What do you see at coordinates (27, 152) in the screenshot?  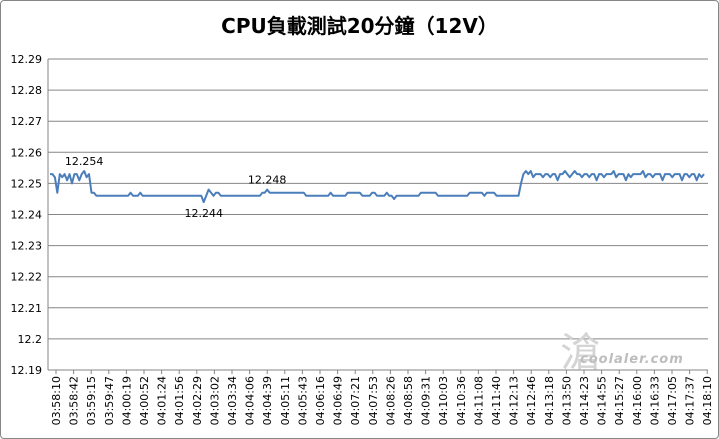 I see `y-tick-label: 12.26` at bounding box center [27, 152].